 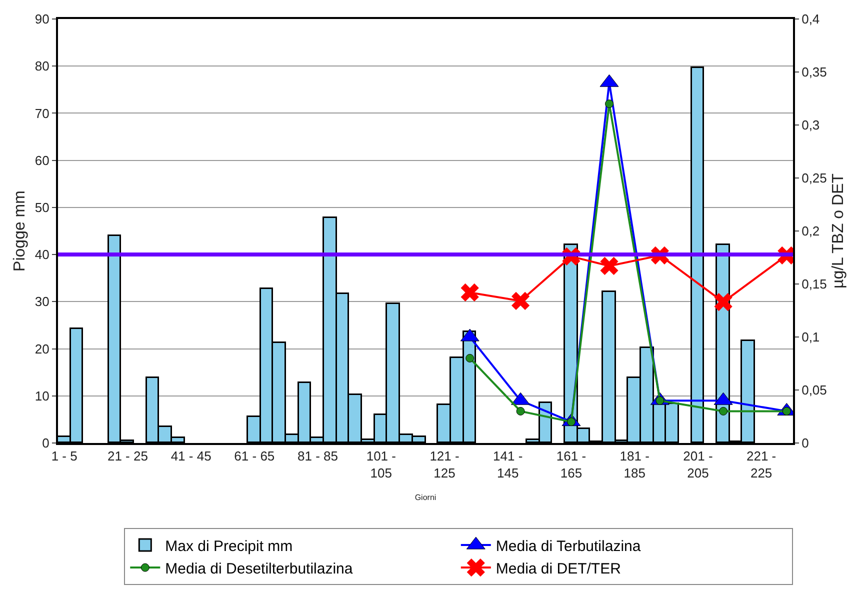 What do you see at coordinates (805, 443) in the screenshot?
I see `y2-tick-label: 0` at bounding box center [805, 443].